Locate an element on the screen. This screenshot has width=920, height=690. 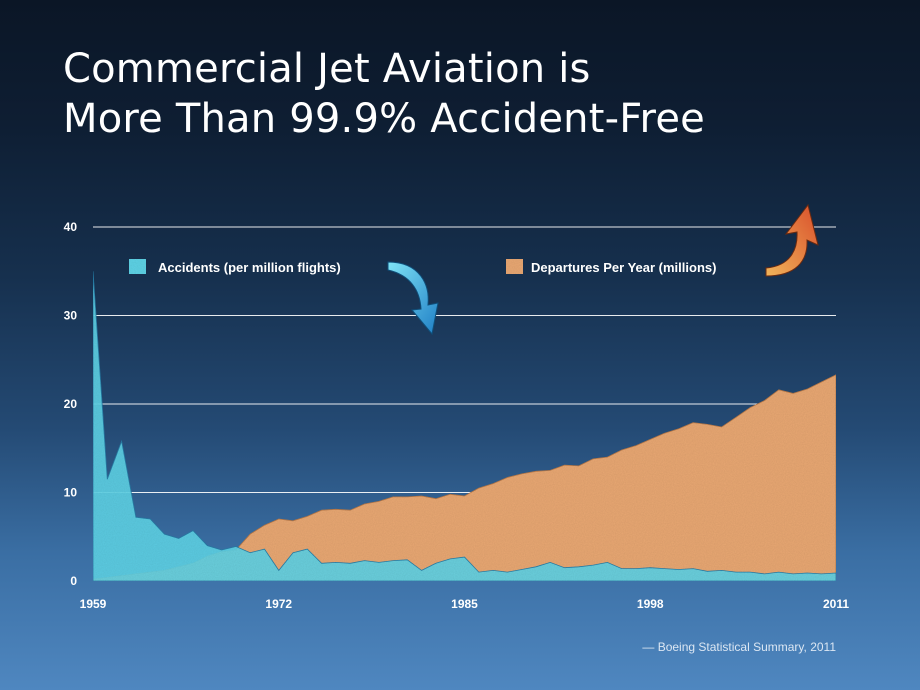
y-tick-label: 40 is located at coordinates (71, 227).